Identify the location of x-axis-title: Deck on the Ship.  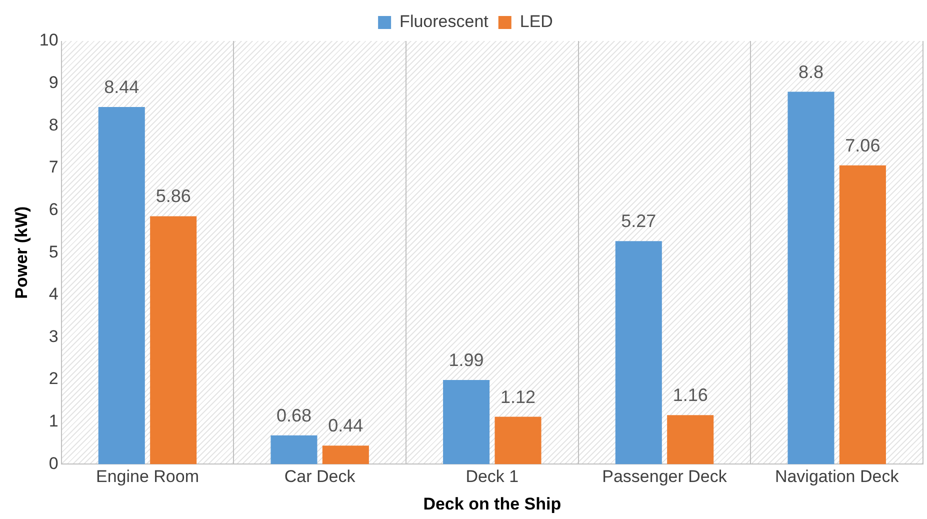
(492, 504).